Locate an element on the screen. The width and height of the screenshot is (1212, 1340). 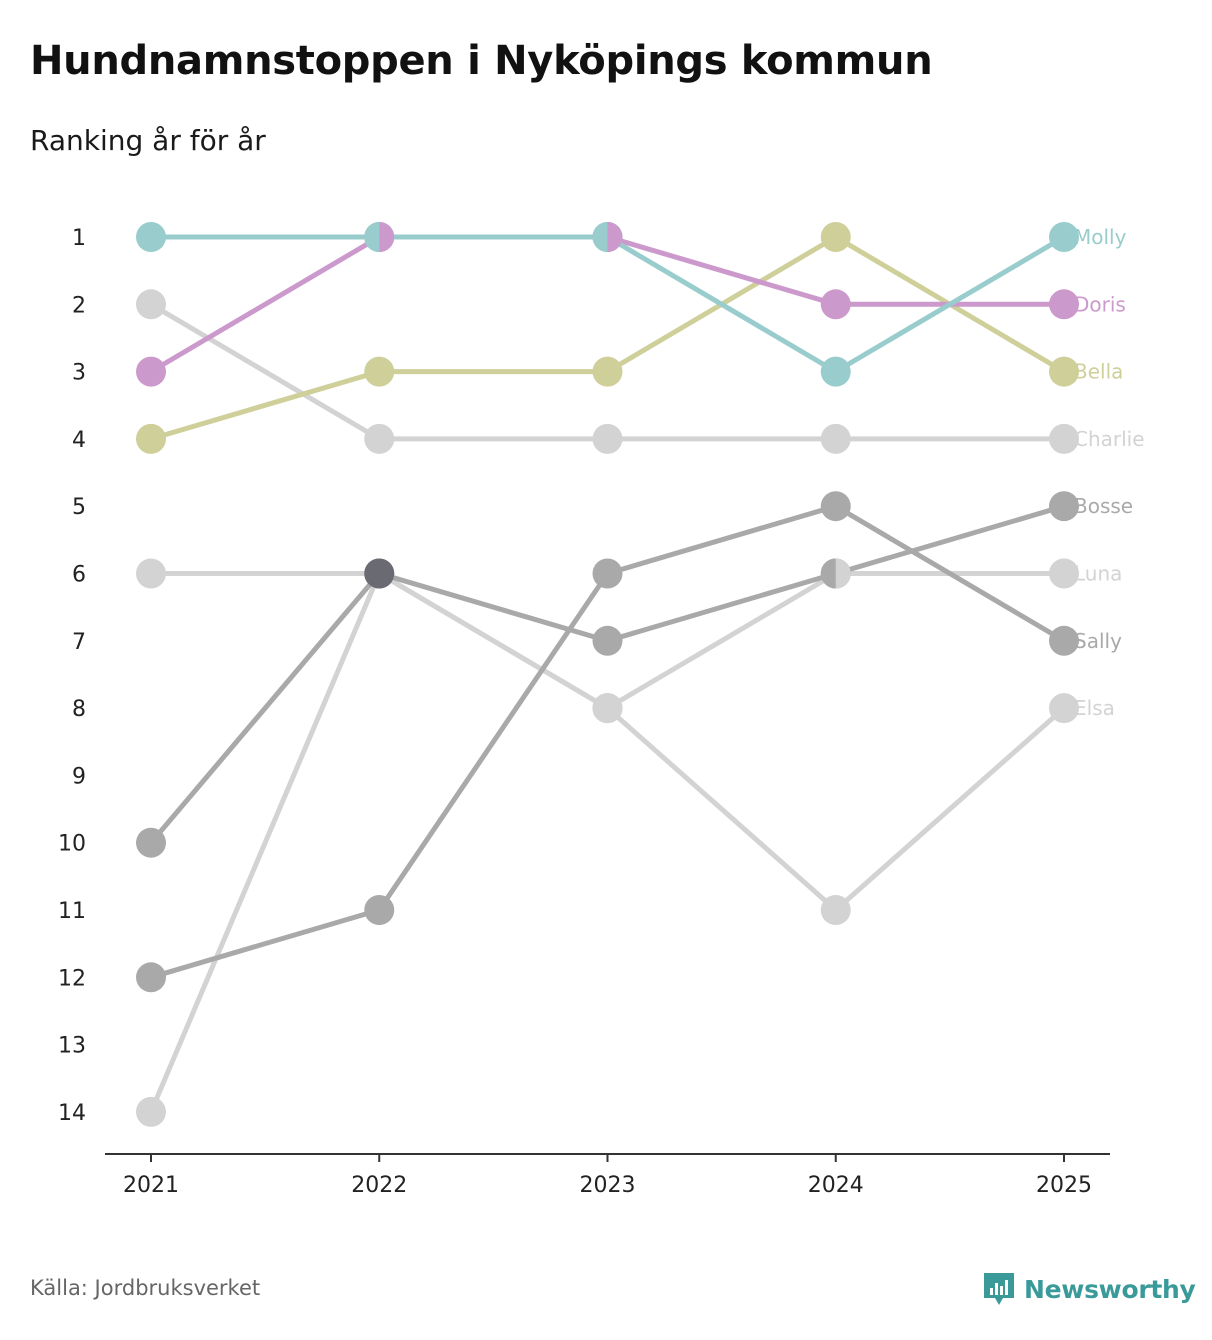
y-tick-label: 12 is located at coordinates (72, 978).